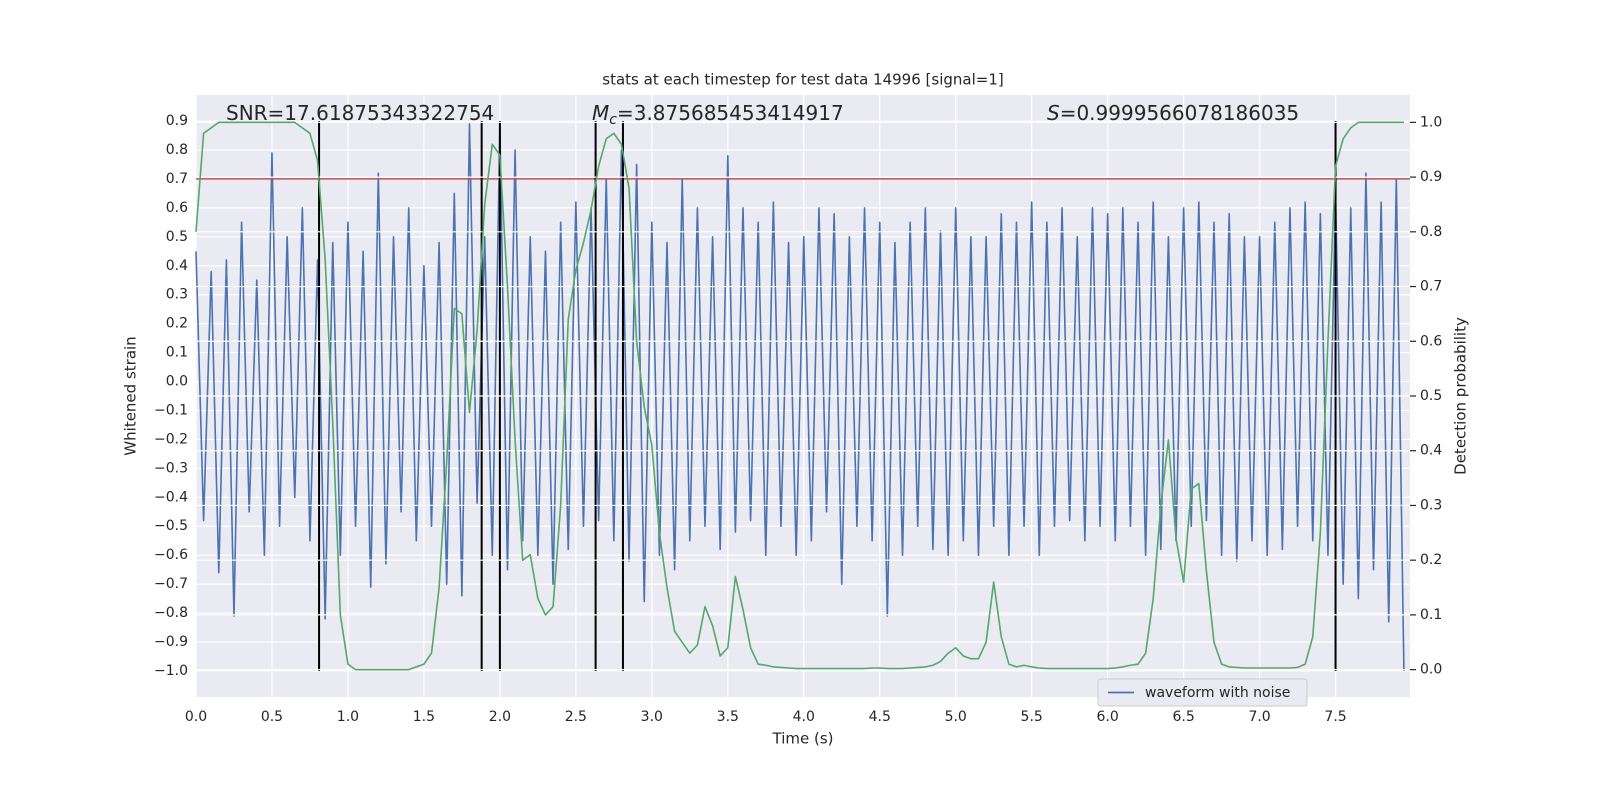 This screenshot has height=800, width=1600. Describe the element at coordinates (1259, 717) in the screenshot. I see `x-tick-label: 7.0` at that location.